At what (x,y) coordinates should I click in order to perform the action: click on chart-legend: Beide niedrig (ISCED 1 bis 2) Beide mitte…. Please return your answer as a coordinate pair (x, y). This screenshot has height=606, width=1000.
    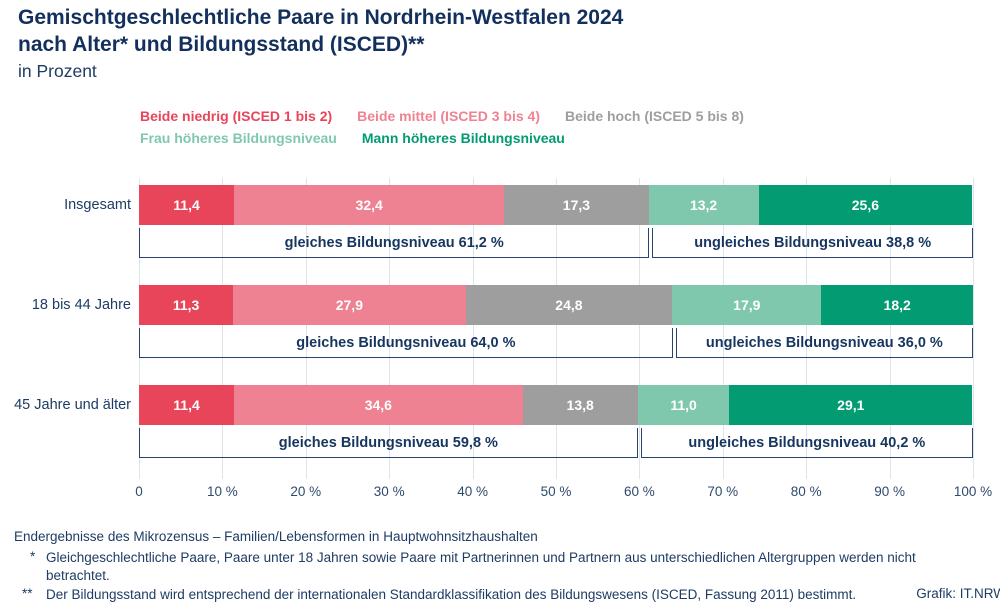
    Looking at the image, I should click on (442, 127).